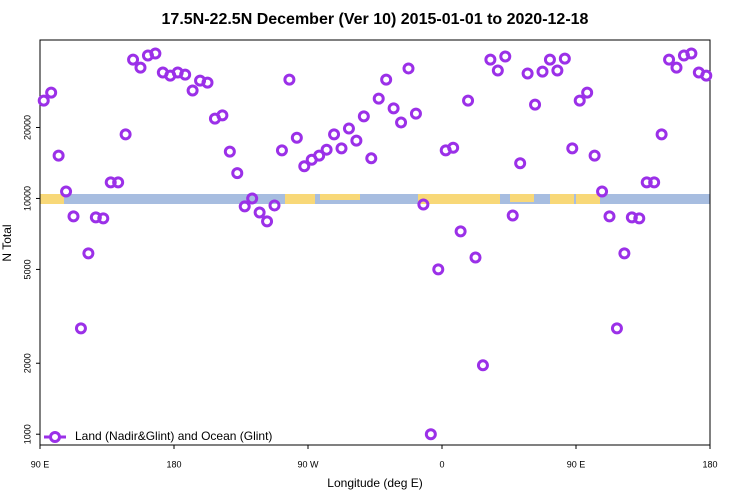  What do you see at coordinates (27, 269) in the screenshot?
I see `y-tick-label: 5000` at bounding box center [27, 269].